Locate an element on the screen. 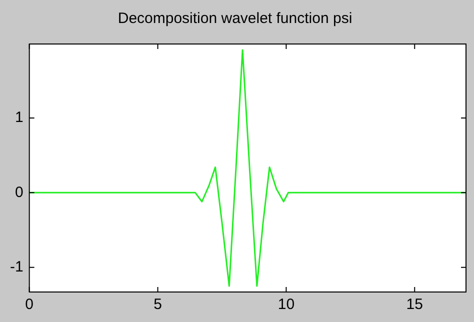 This screenshot has height=322, width=474. y-tick-label: -1 is located at coordinates (17, 267).